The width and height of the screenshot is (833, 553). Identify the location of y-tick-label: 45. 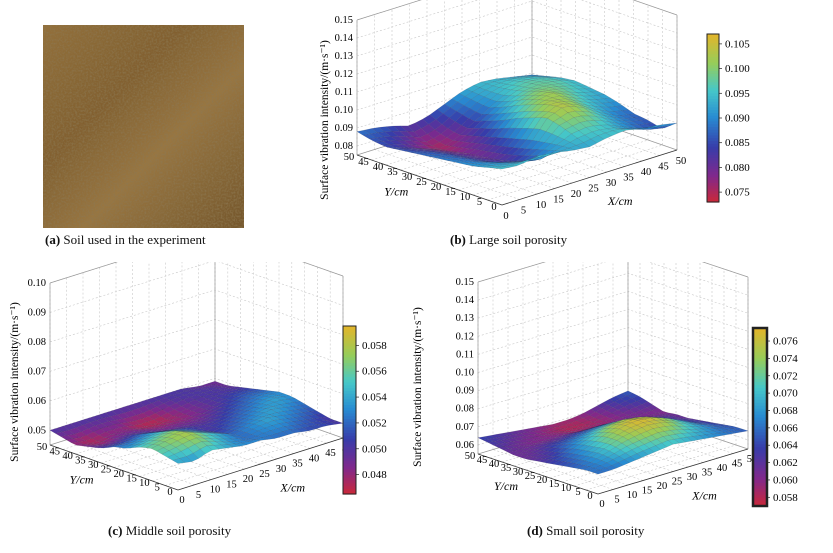
(482, 460).